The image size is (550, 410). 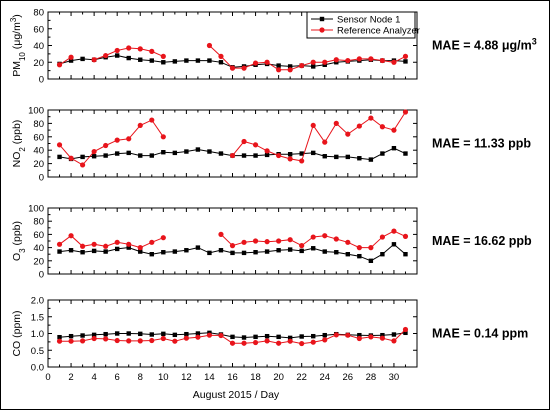 I want to click on y-axis-title: NO2 (ppb), so click(x=19, y=144).